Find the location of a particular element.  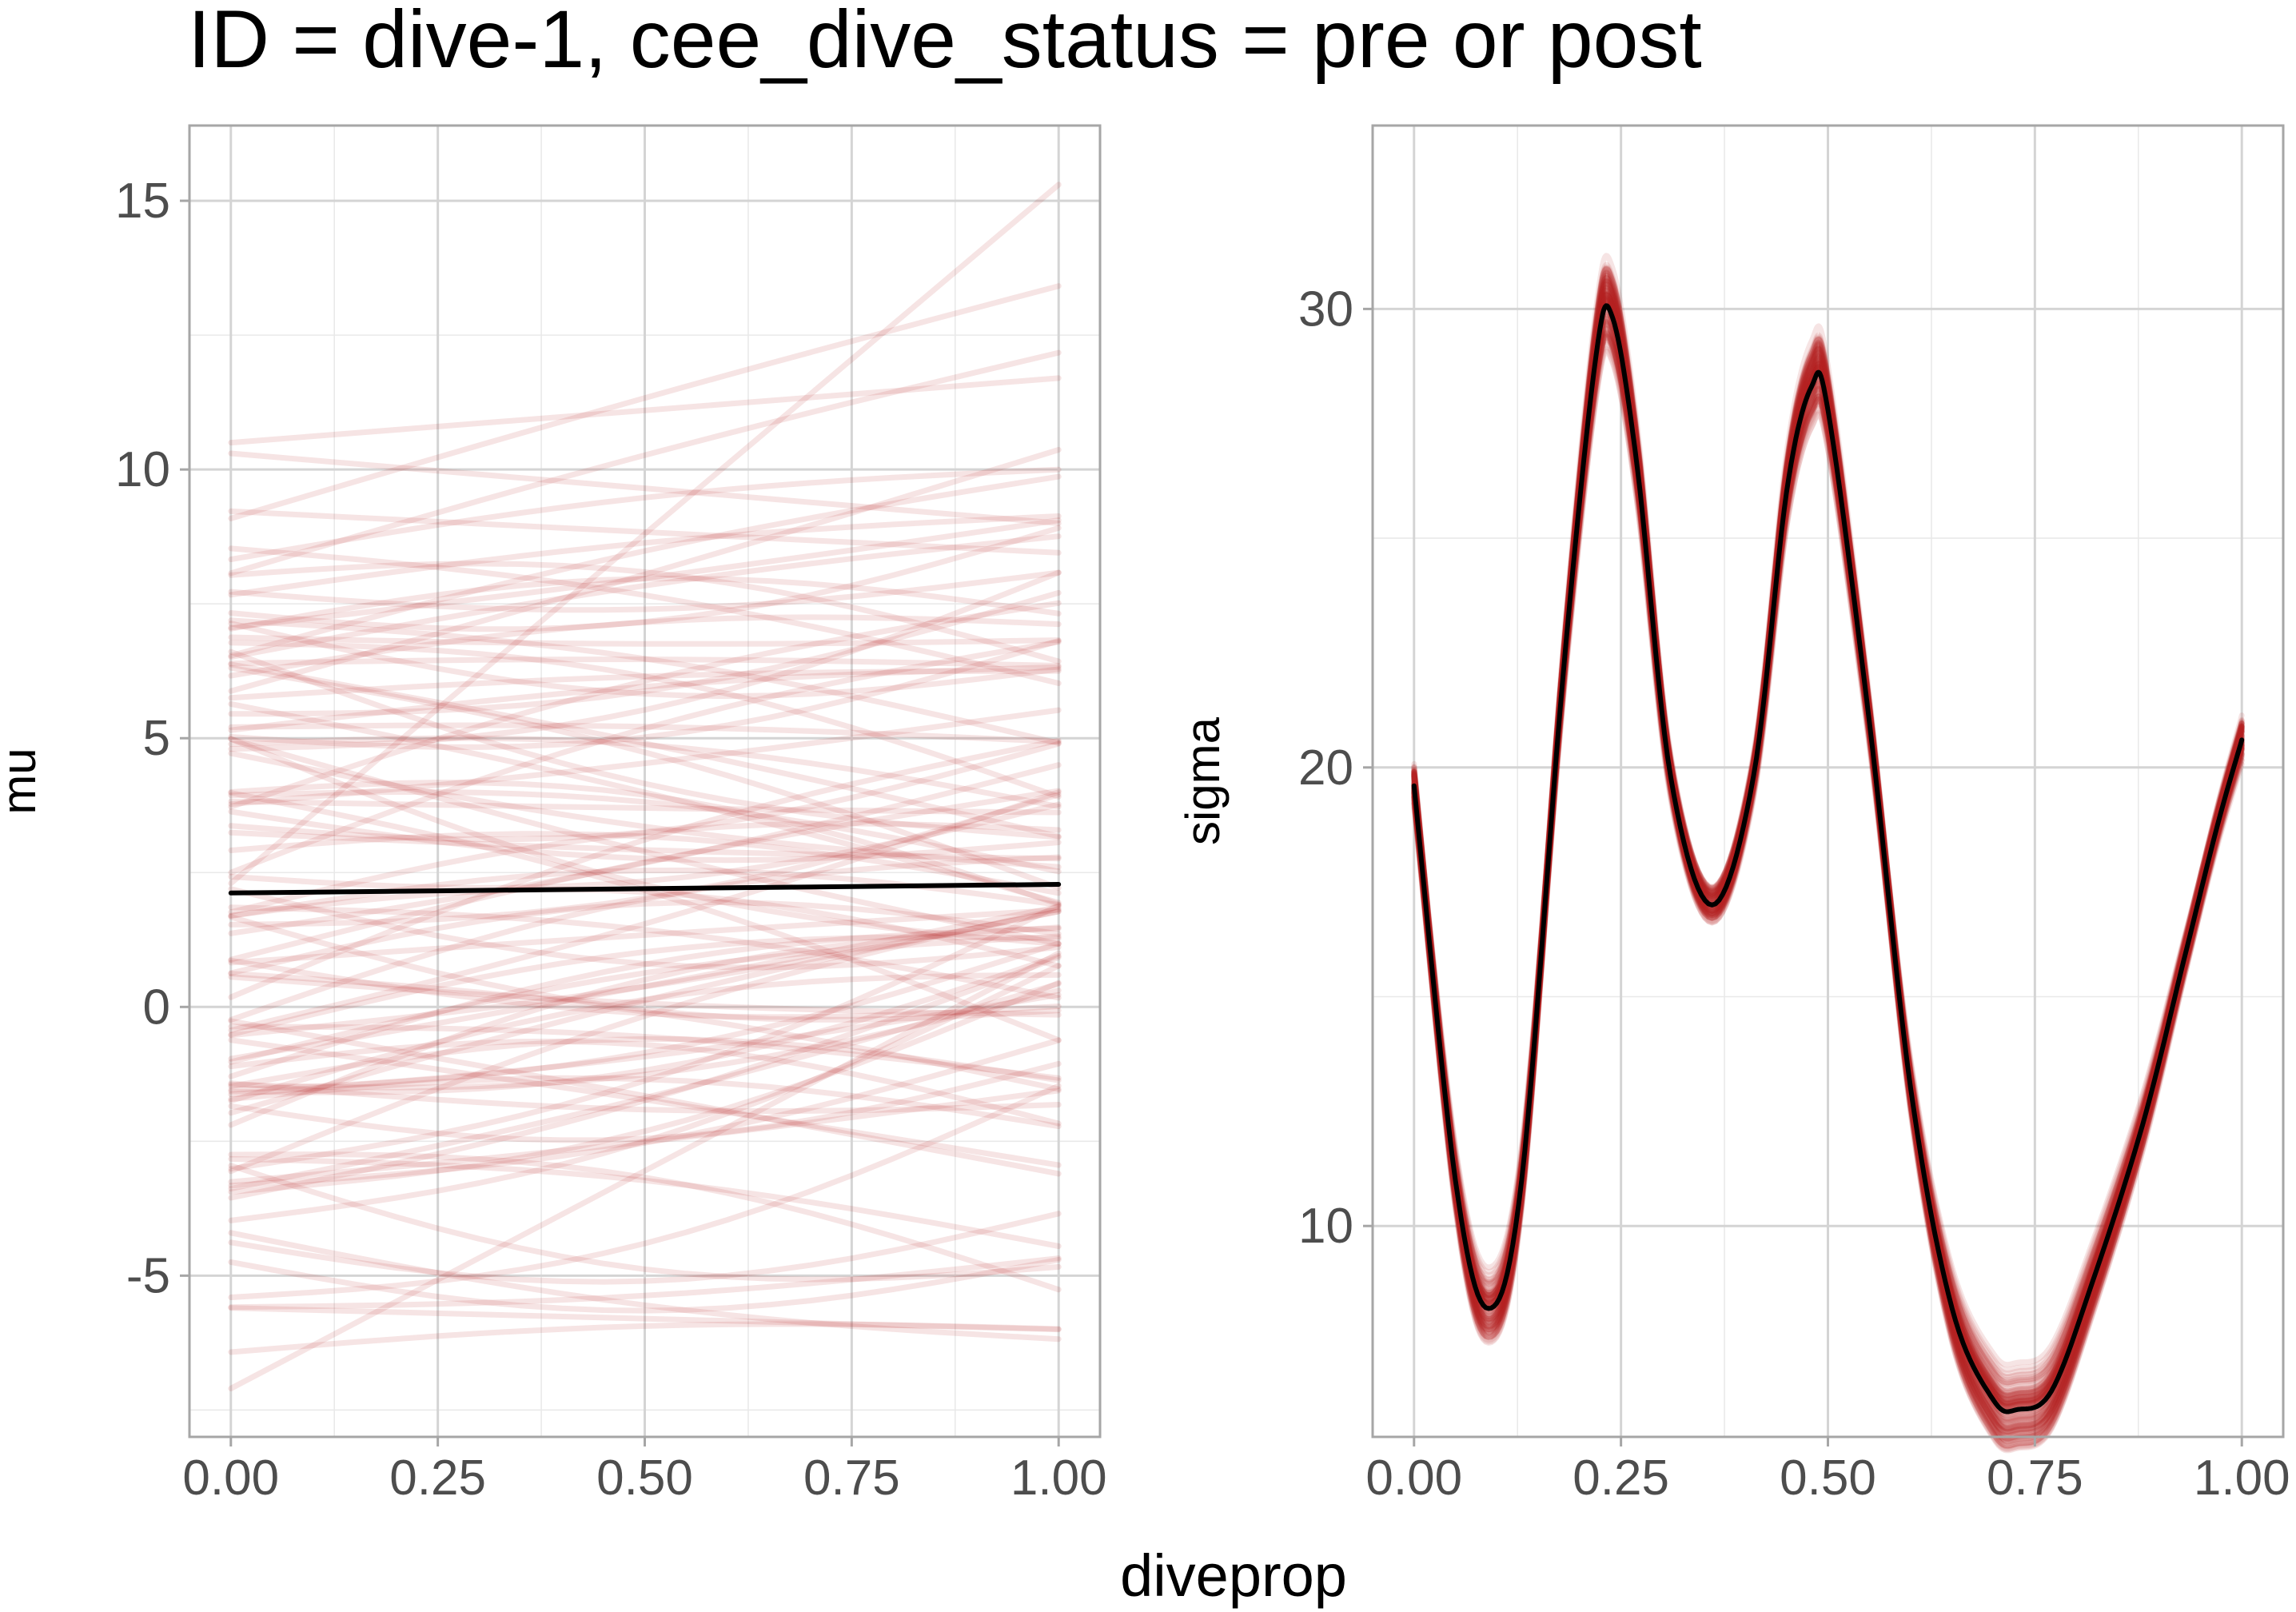

mu-x-tick-label: 0.75 is located at coordinates (851, 1478).